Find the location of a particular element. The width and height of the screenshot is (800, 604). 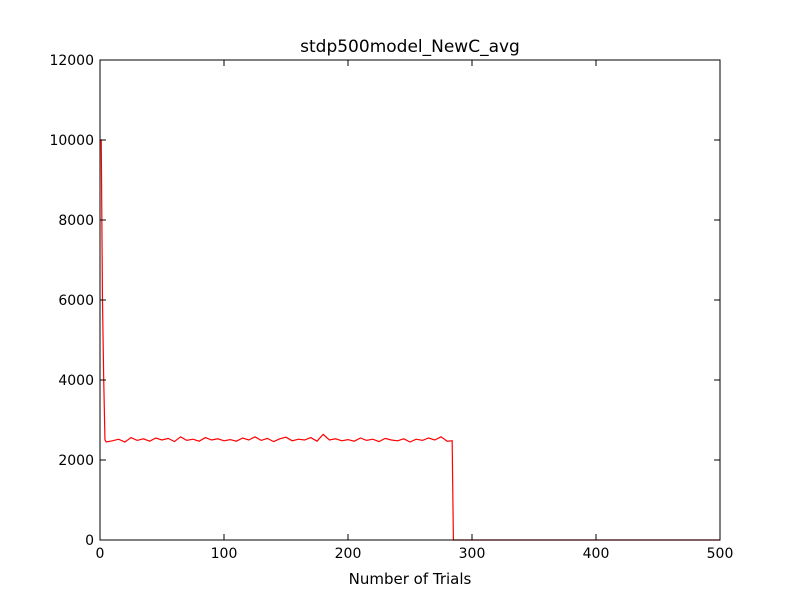

x-tick-label: 400 is located at coordinates (596, 554).